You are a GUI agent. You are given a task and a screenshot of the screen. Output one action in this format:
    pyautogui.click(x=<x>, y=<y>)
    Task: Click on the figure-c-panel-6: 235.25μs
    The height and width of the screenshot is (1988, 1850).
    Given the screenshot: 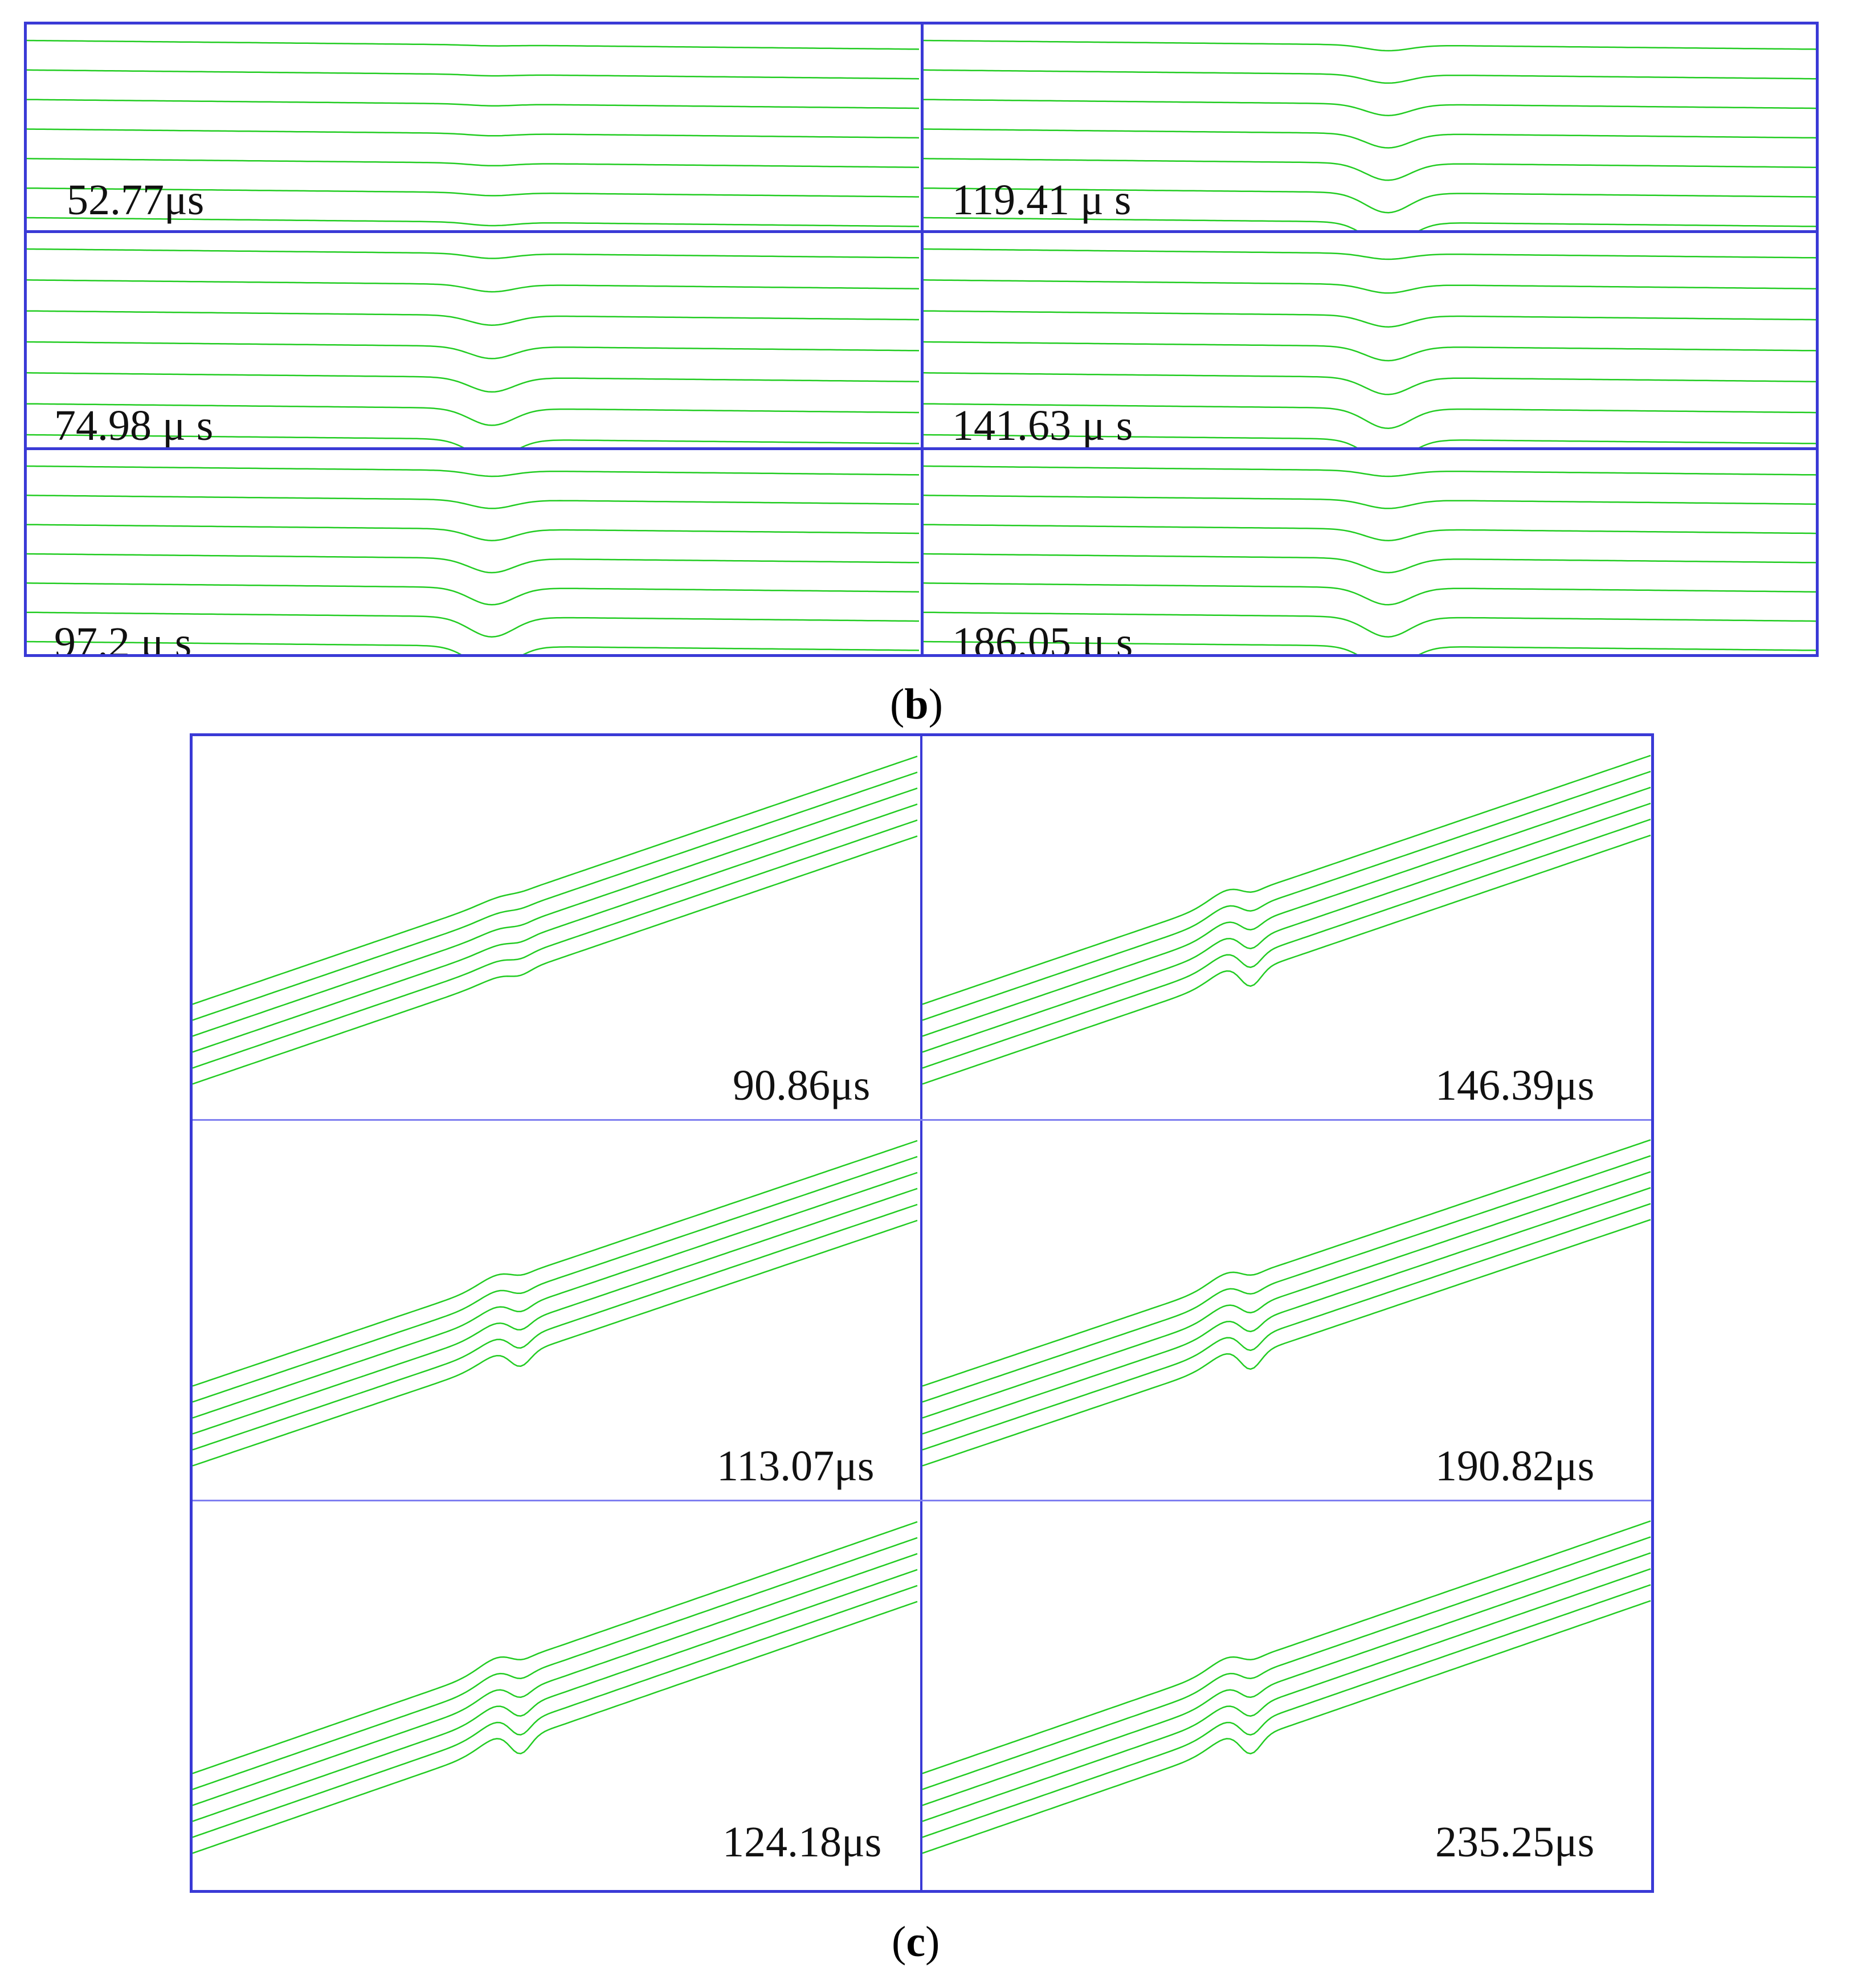 What is the action you would take?
    pyautogui.click(x=1286, y=1696)
    